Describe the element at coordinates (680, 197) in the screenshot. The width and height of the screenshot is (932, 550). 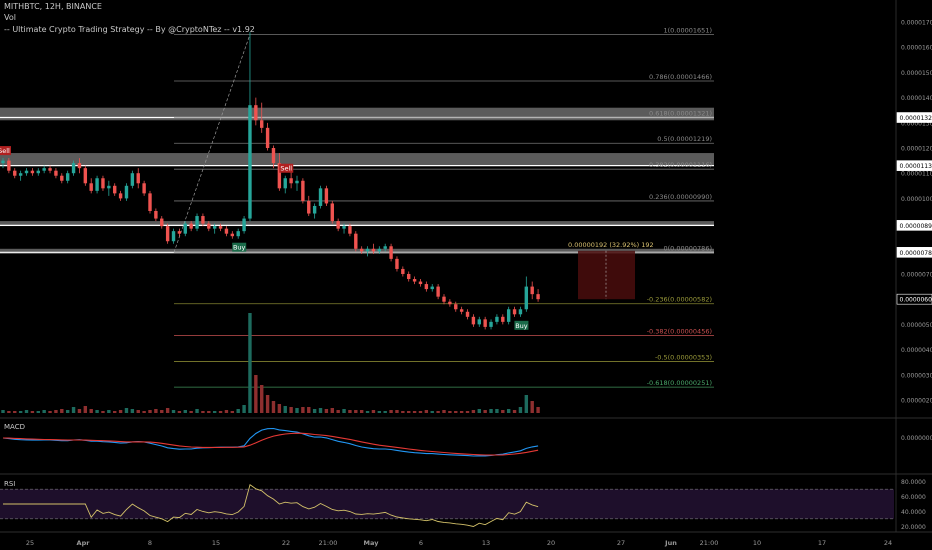
I see `fib-label: 0.236(0.00000990)` at that location.